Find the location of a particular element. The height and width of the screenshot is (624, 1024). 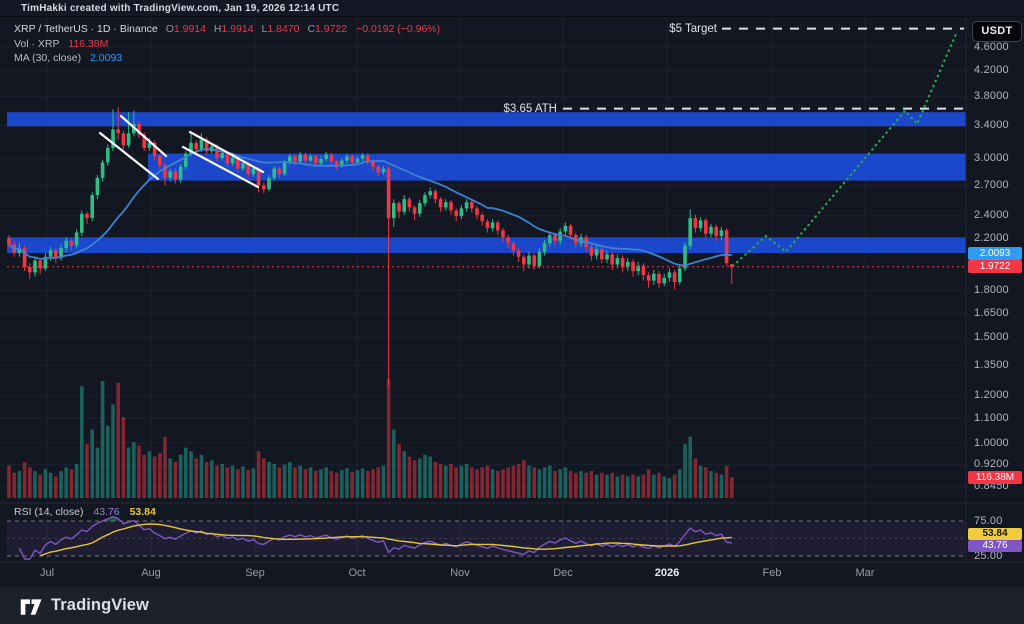

legend-volume-label: Vol · XRP is located at coordinates (37, 43).